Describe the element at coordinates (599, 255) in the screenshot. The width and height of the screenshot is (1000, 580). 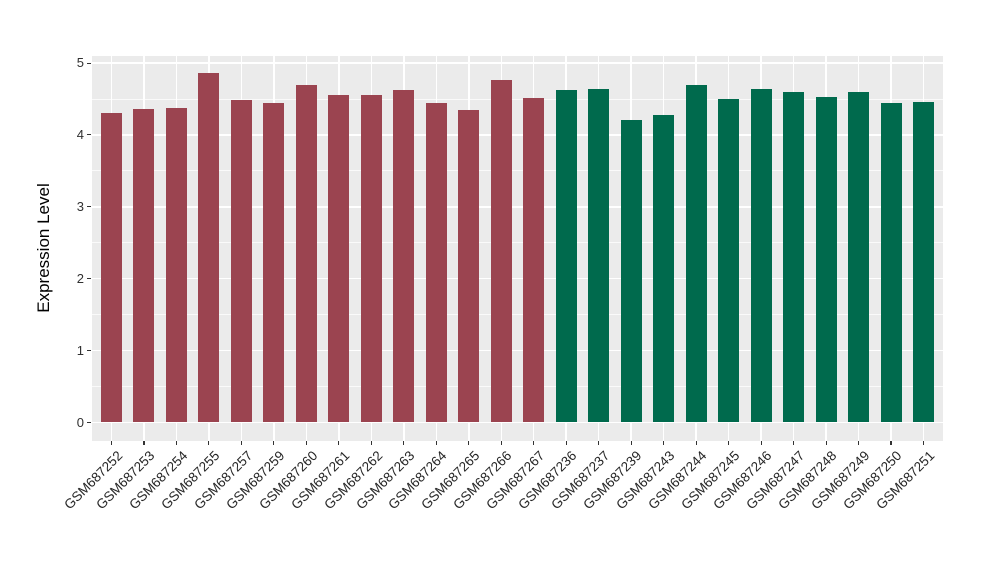
I see `bar-gsm687237` at that location.